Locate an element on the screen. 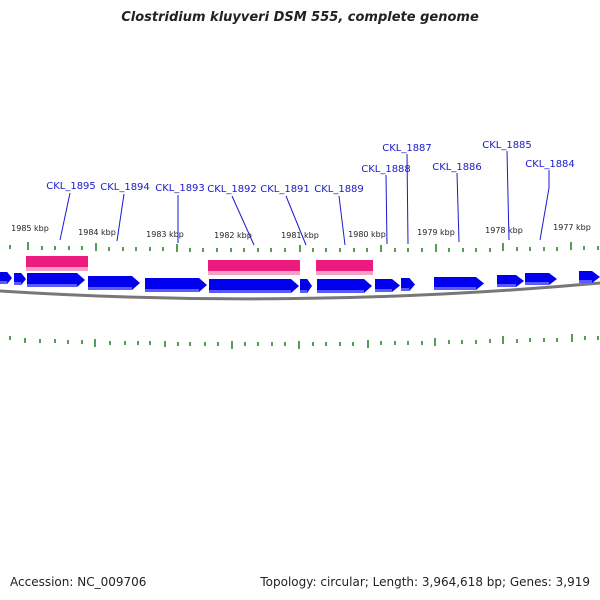 This screenshot has height=600, width=600. kbp-tick-label: 1980 kbp is located at coordinates (367, 234).